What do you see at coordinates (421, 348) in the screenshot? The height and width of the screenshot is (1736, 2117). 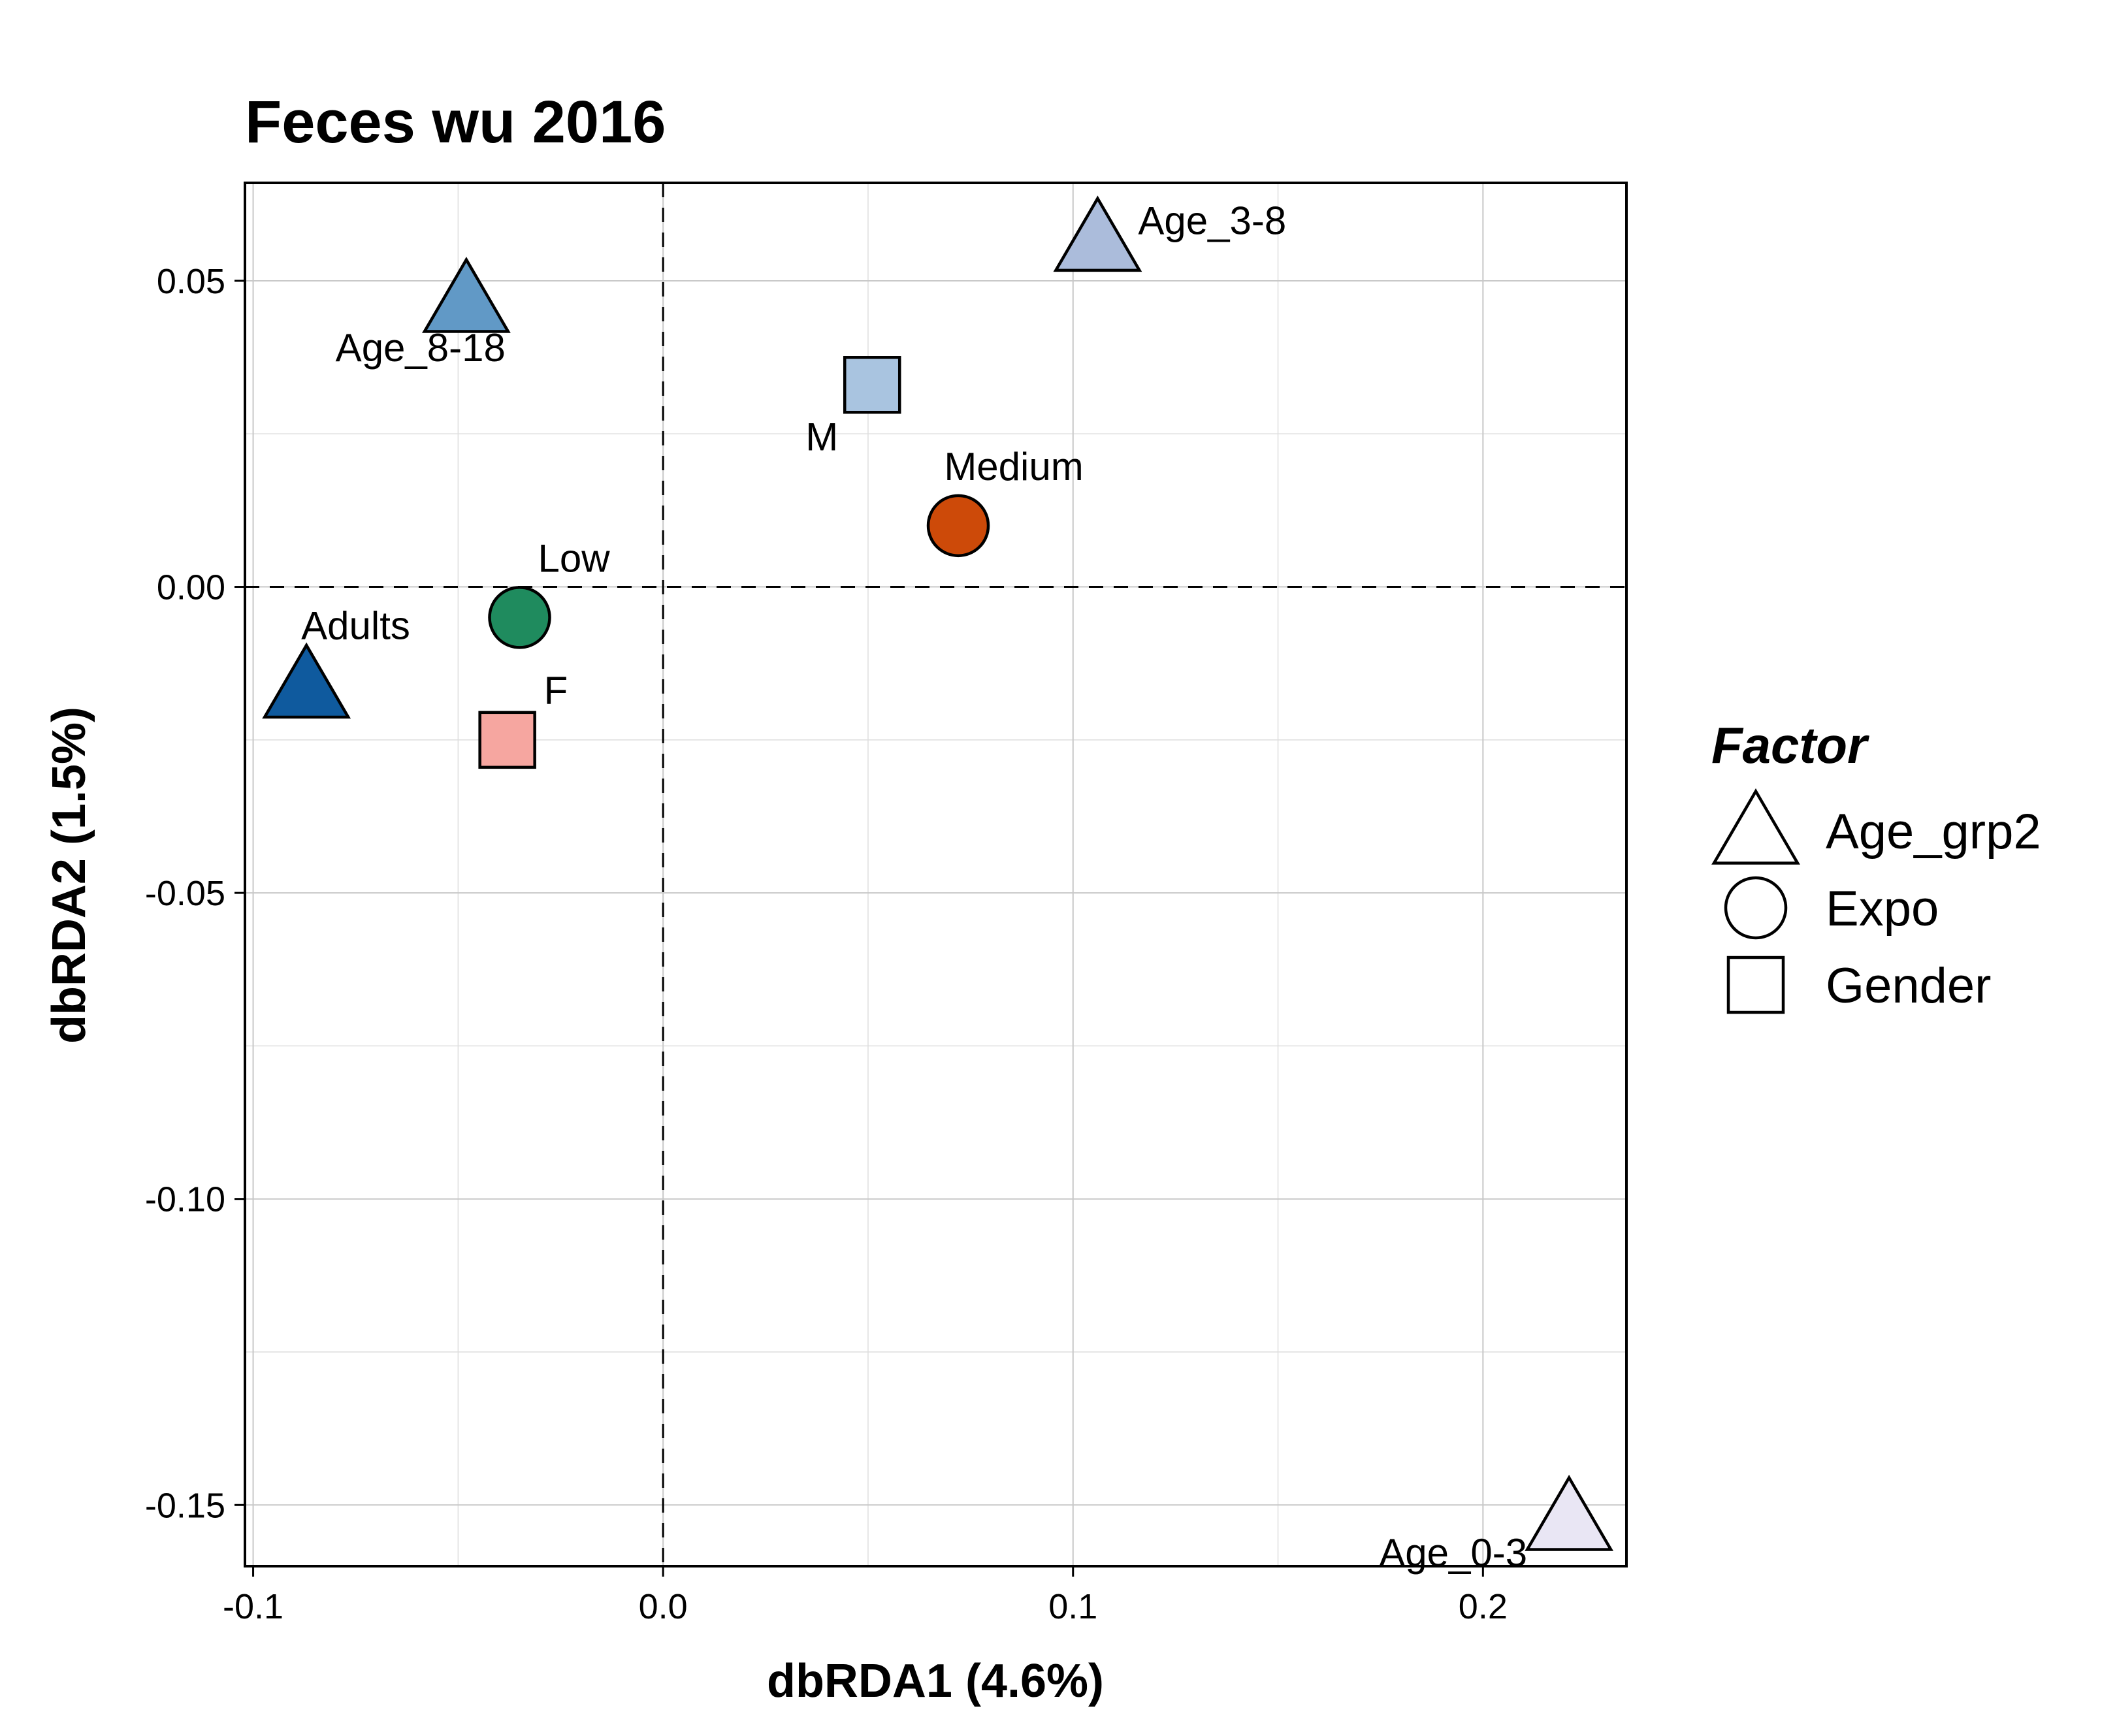 I see `point-label: Age_8-18` at bounding box center [421, 348].